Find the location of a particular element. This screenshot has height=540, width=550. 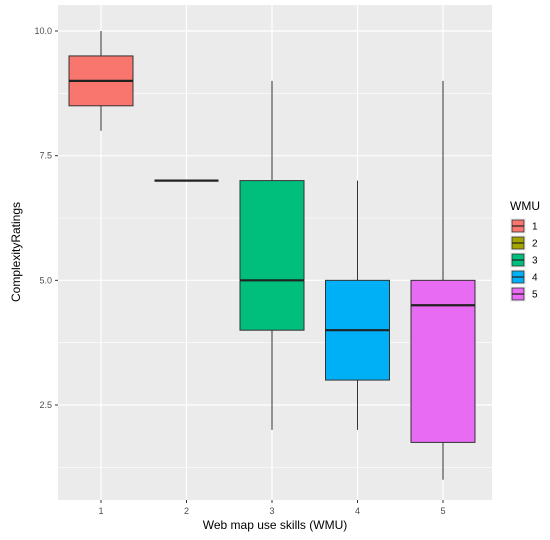

legend-label: 3 is located at coordinates (535, 261).